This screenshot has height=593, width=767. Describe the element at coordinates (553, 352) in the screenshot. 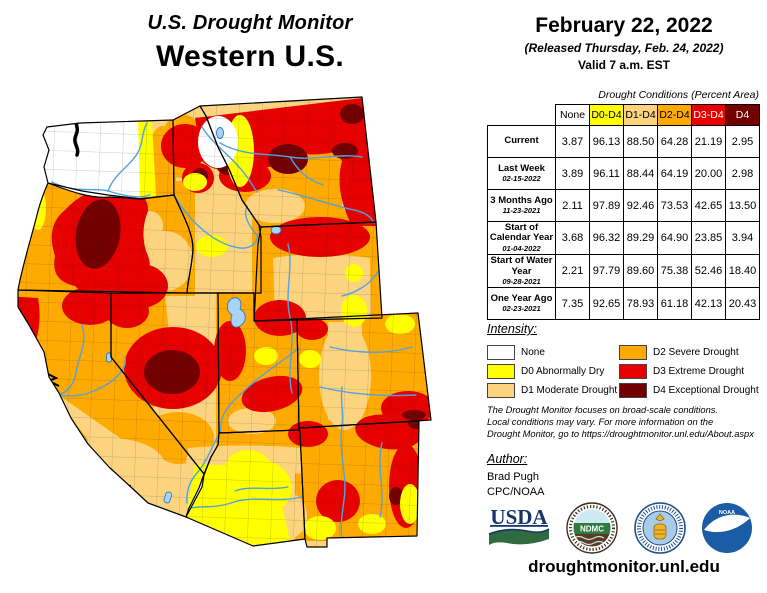

I see `legend-item-none: None` at that location.